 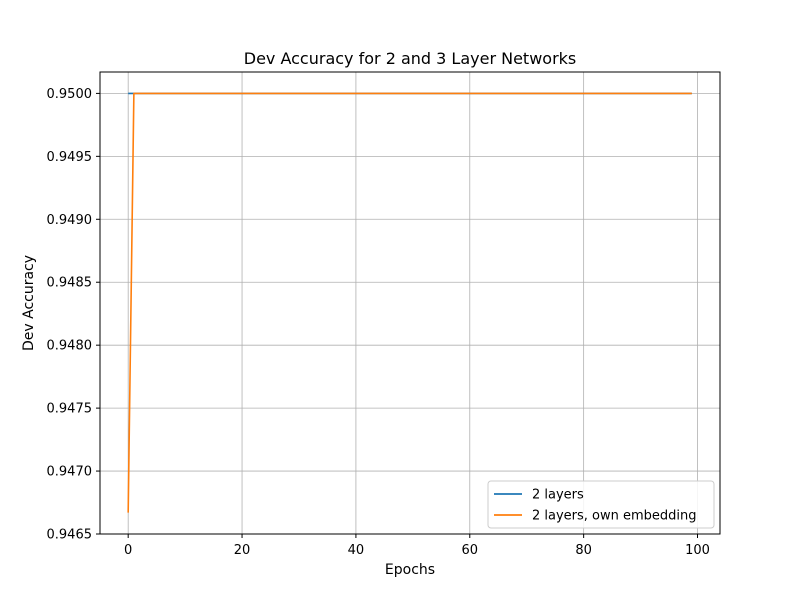 I want to click on x-tick-label: 80, so click(x=583, y=550).